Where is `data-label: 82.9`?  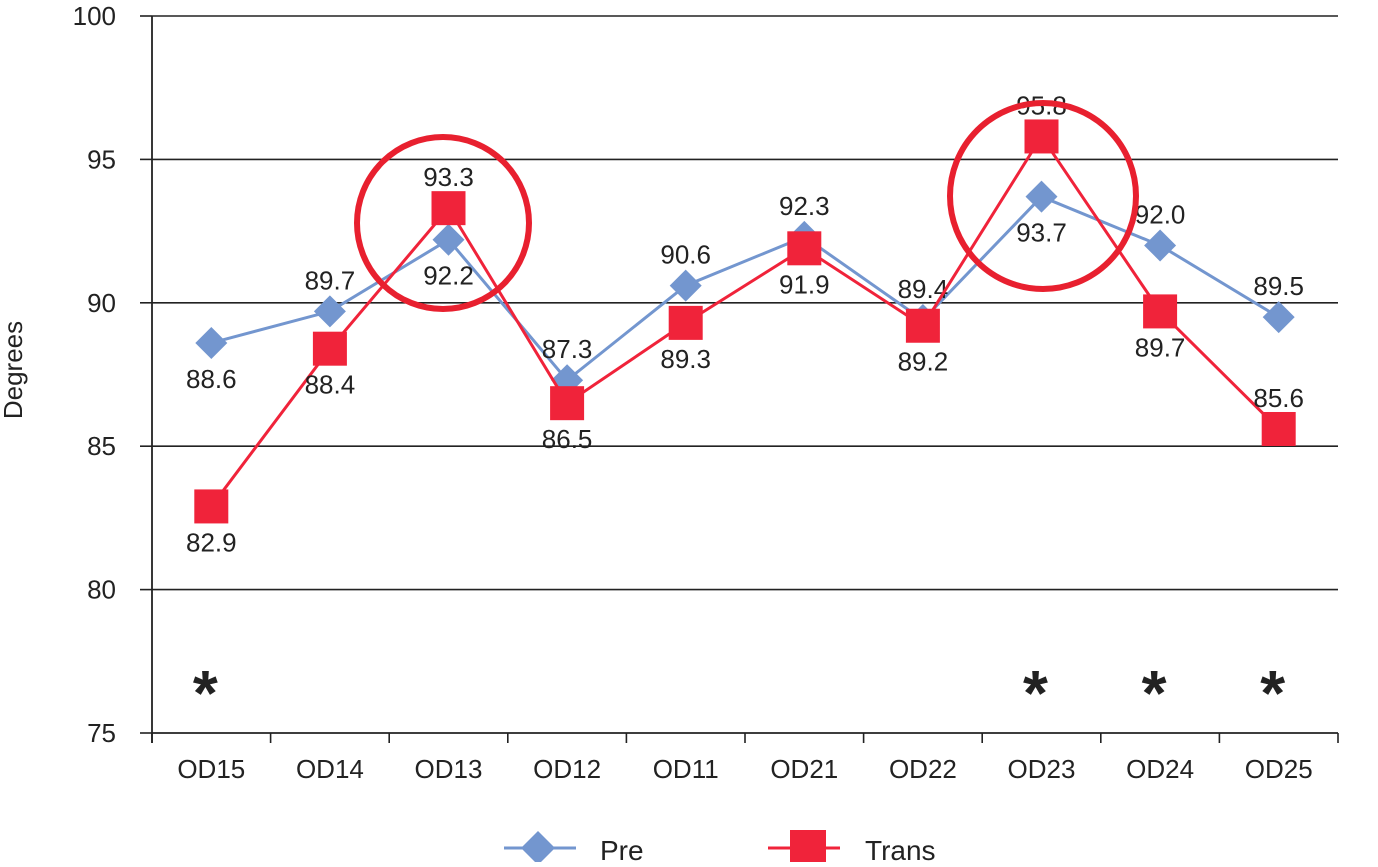 data-label: 82.9 is located at coordinates (211, 542).